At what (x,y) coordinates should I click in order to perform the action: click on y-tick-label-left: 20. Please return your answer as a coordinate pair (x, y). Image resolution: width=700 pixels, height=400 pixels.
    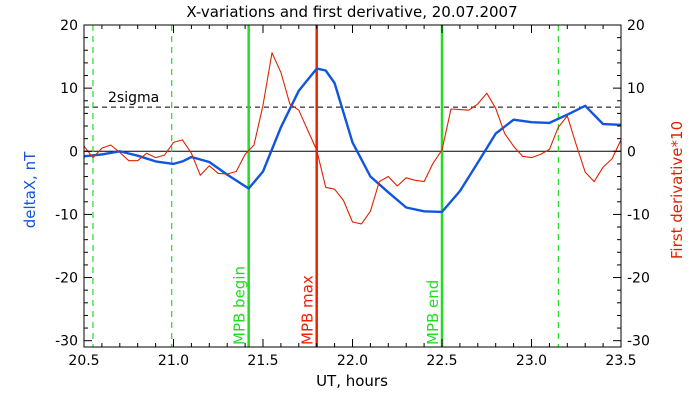
    Looking at the image, I should click on (69, 26).